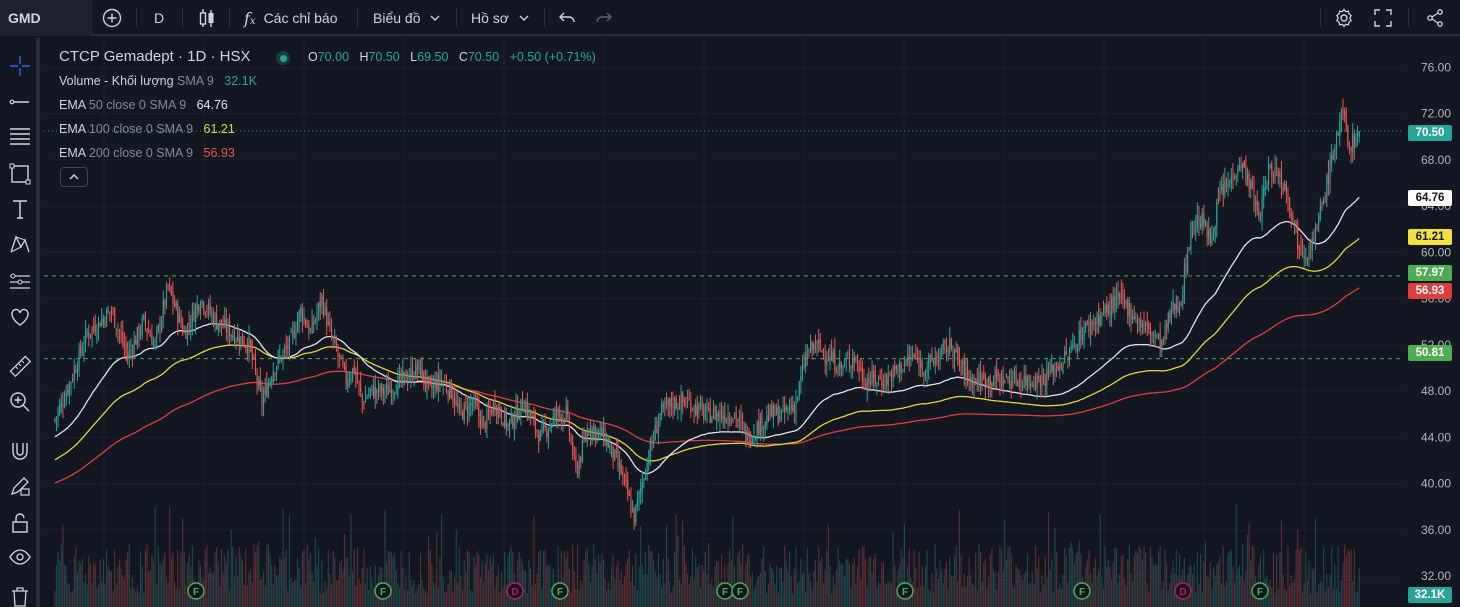 The height and width of the screenshot is (607, 1460). What do you see at coordinates (158, 81) in the screenshot?
I see `legend-volume: Volume - Khối lượng SMA 9 32.1K` at bounding box center [158, 81].